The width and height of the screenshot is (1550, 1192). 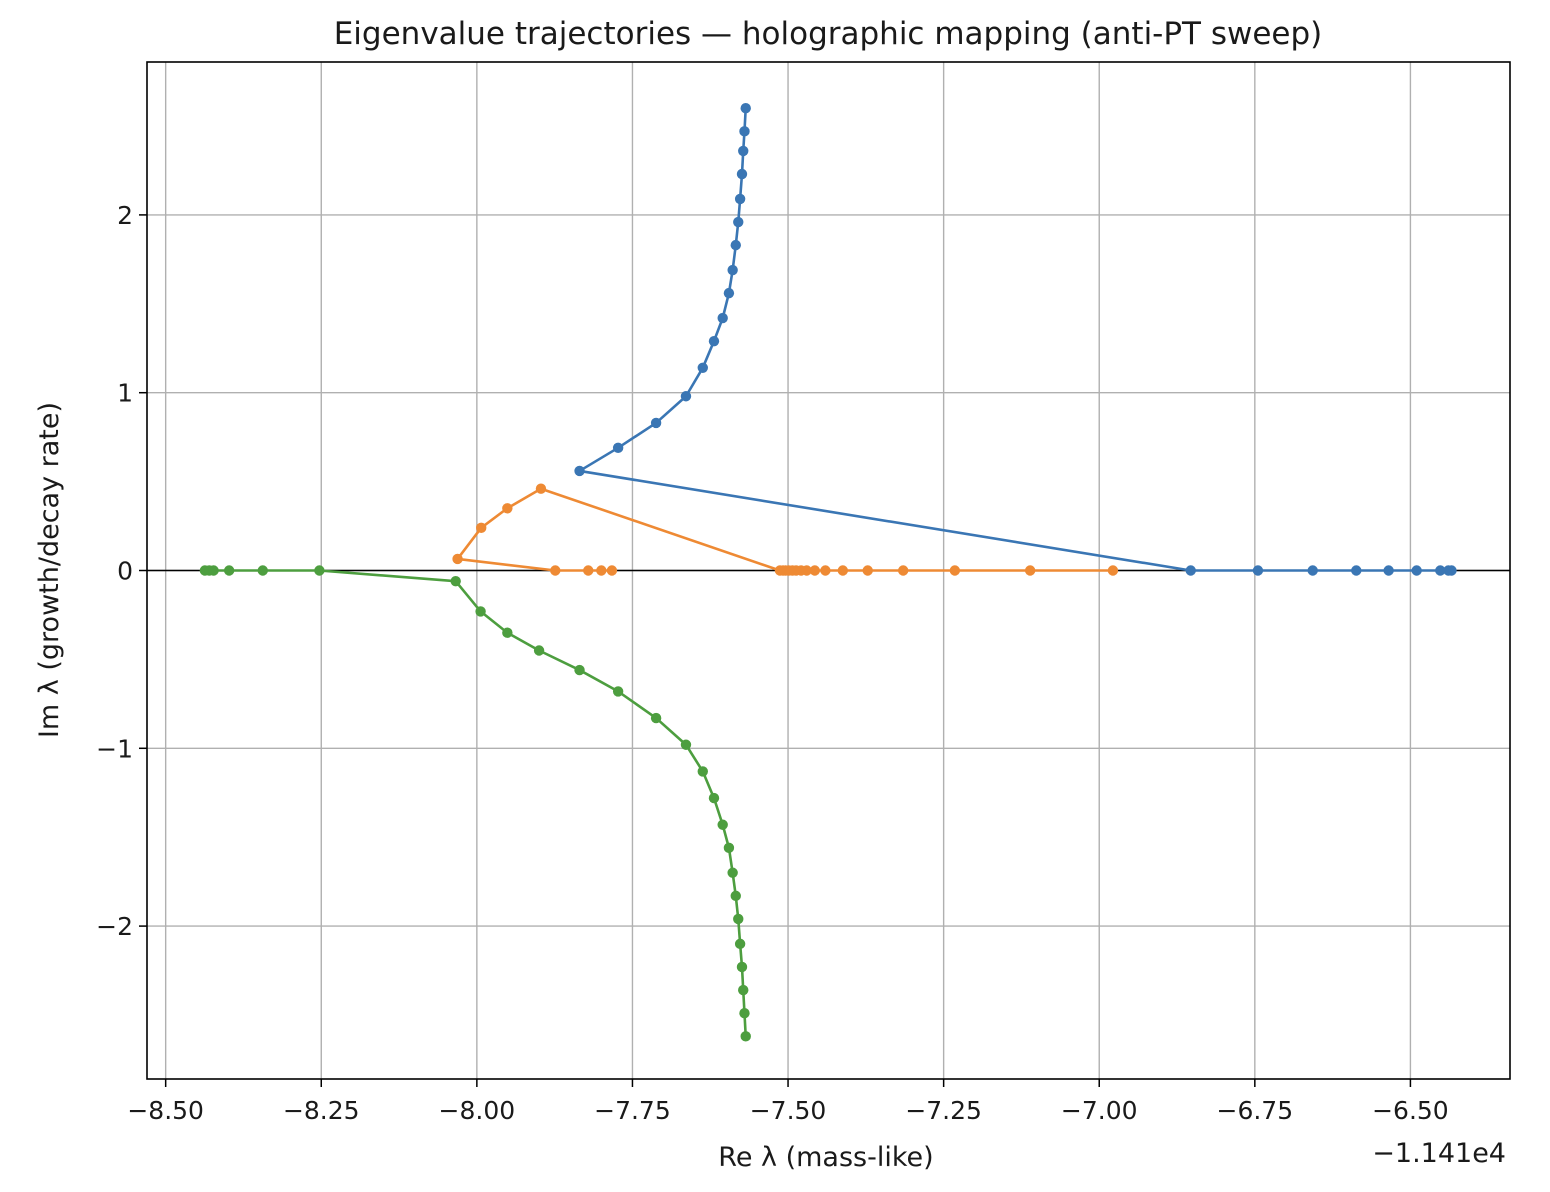 What do you see at coordinates (1439, 1153) in the screenshot?
I see `x-axis-offset-label: −1.141e4` at bounding box center [1439, 1153].